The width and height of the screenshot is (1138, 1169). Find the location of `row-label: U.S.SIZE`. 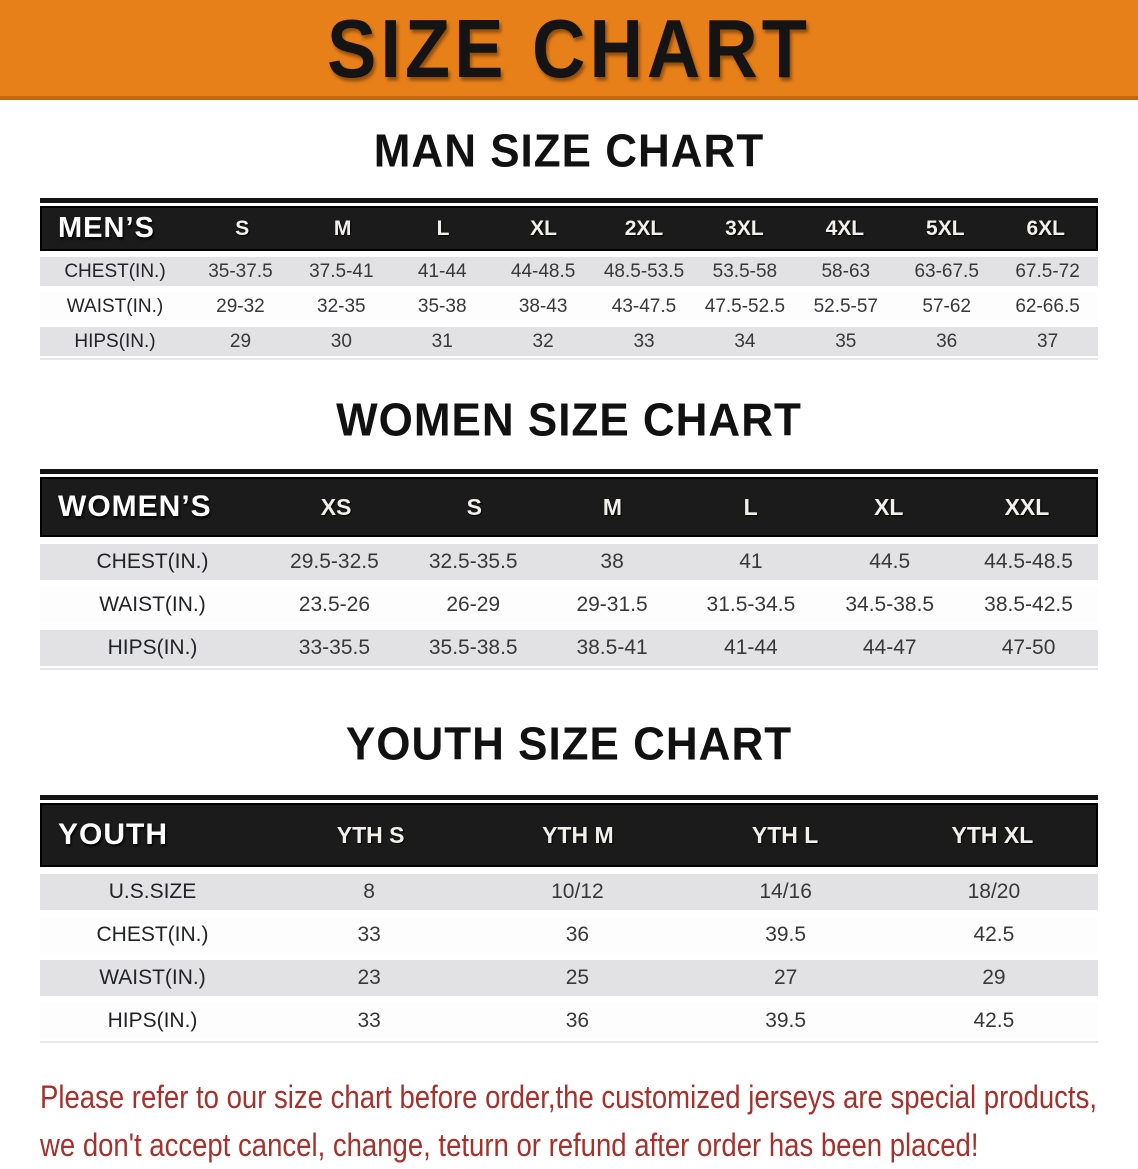

row-label: U.S.SIZE is located at coordinates (152, 891).